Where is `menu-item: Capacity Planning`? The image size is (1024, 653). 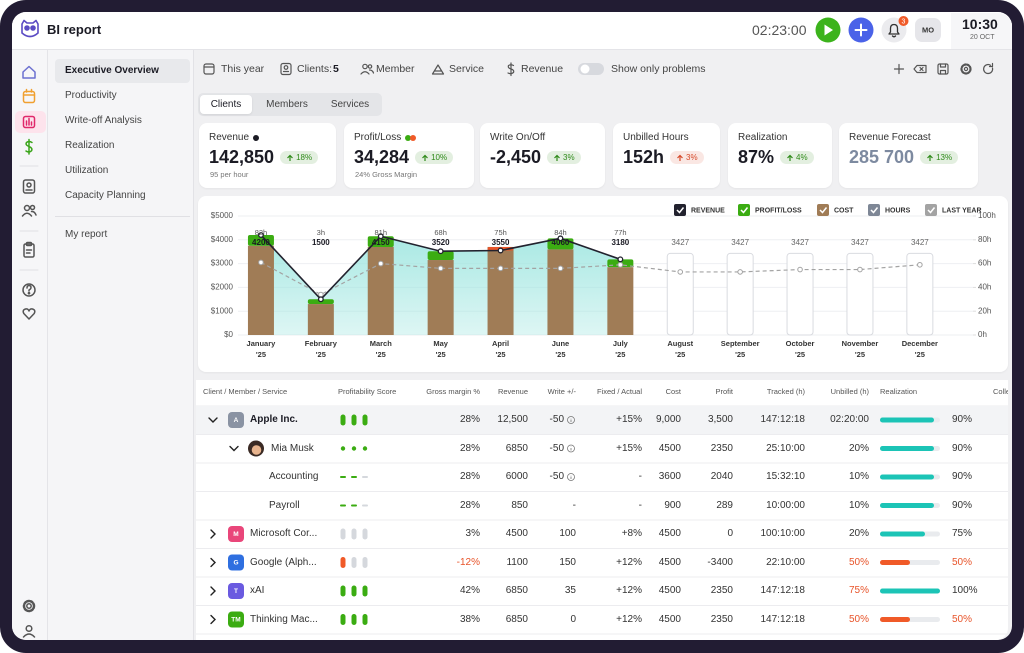 menu-item: Capacity Planning is located at coordinates (105, 195).